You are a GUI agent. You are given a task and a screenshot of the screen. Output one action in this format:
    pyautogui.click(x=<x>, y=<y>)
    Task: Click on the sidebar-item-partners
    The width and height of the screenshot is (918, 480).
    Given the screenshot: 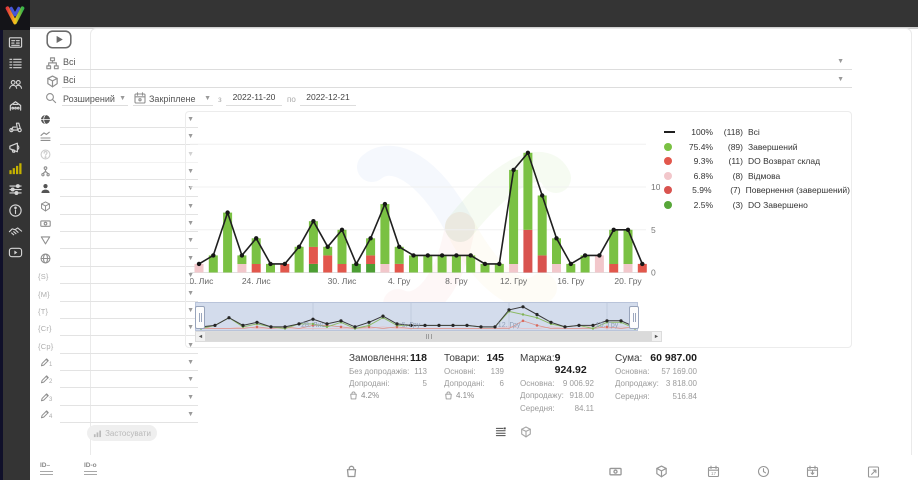 What is the action you would take?
    pyautogui.click(x=15, y=231)
    